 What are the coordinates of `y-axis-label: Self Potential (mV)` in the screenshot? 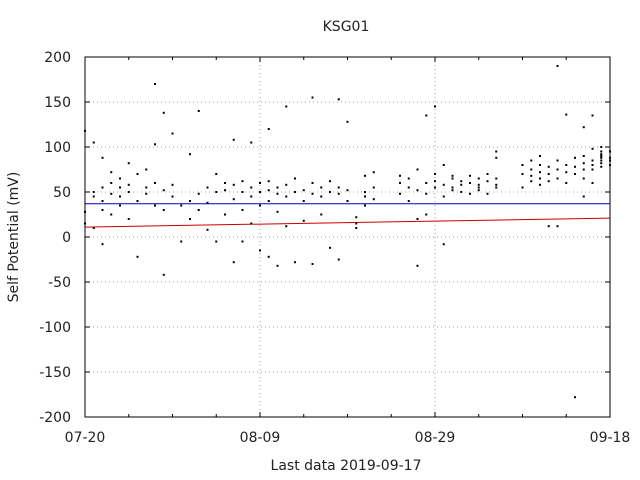 It's located at (14, 237).